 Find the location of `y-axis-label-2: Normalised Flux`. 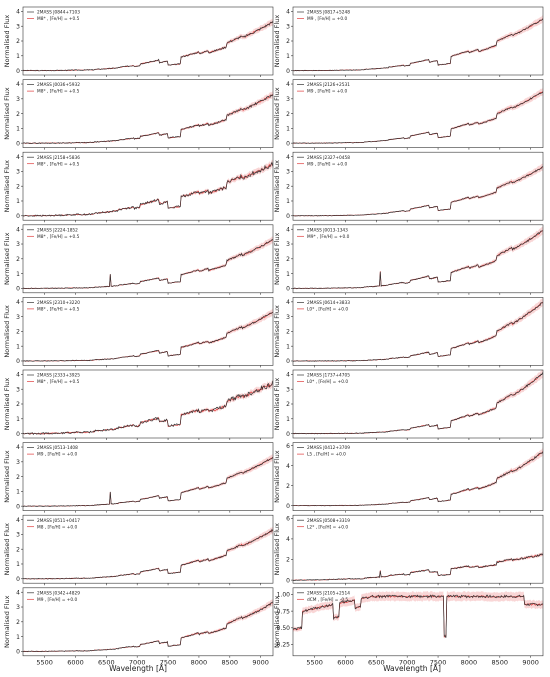

y-axis-label-2: Normalised Flux is located at coordinates (7, 113).